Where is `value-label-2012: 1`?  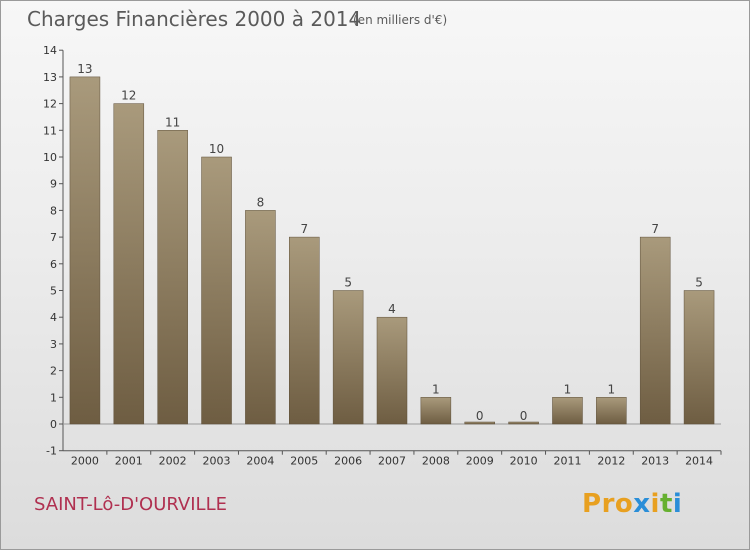
value-label-2012: 1 is located at coordinates (612, 389).